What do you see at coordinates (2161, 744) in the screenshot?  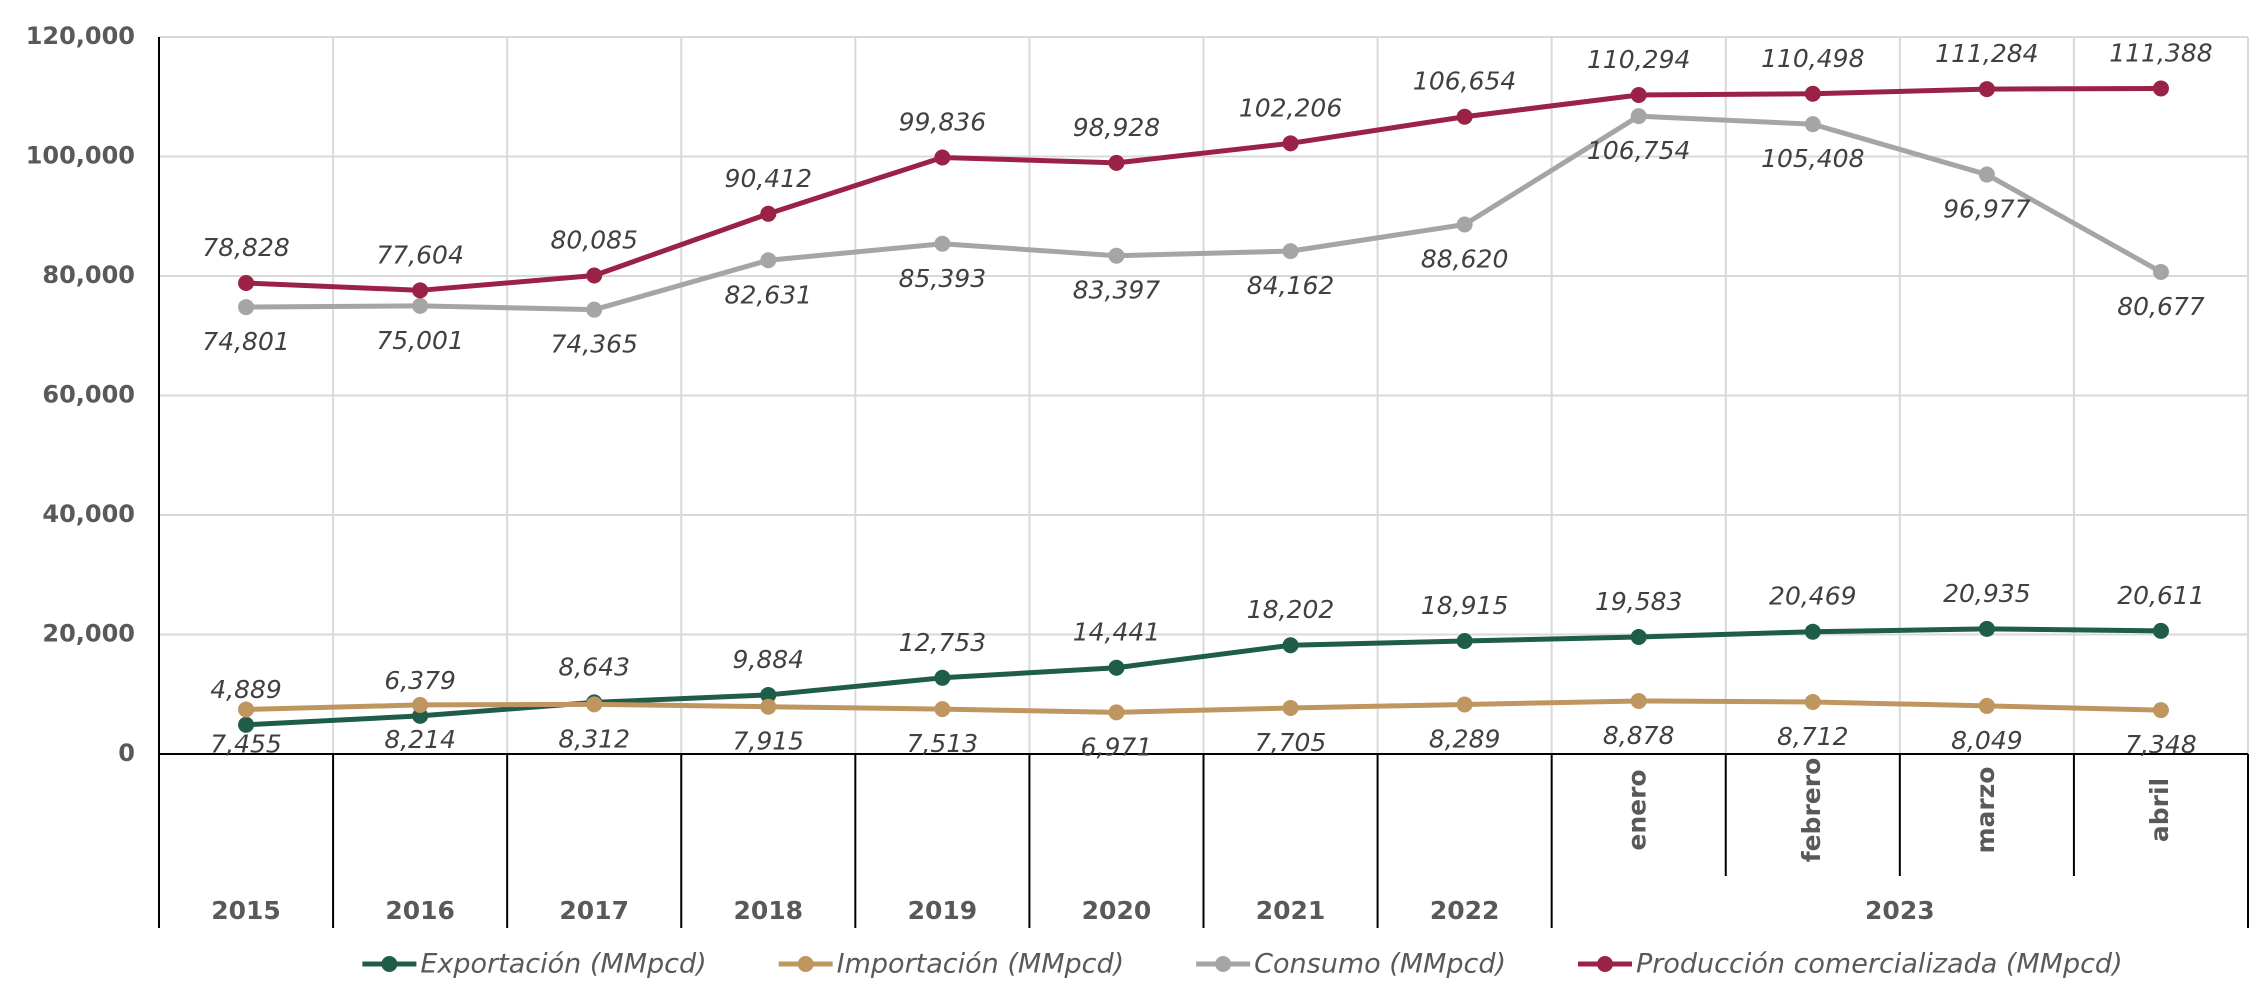 I see `data-label: 7,348` at bounding box center [2161, 744].